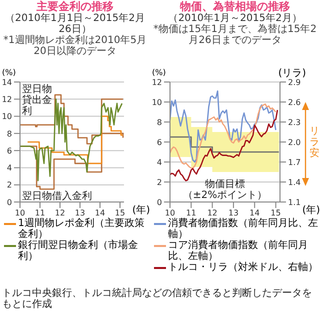 The image size is (320, 320). Describe the element at coordinates (294, 202) in the screenshot. I see `y2-tick-label: 1.1` at that location.